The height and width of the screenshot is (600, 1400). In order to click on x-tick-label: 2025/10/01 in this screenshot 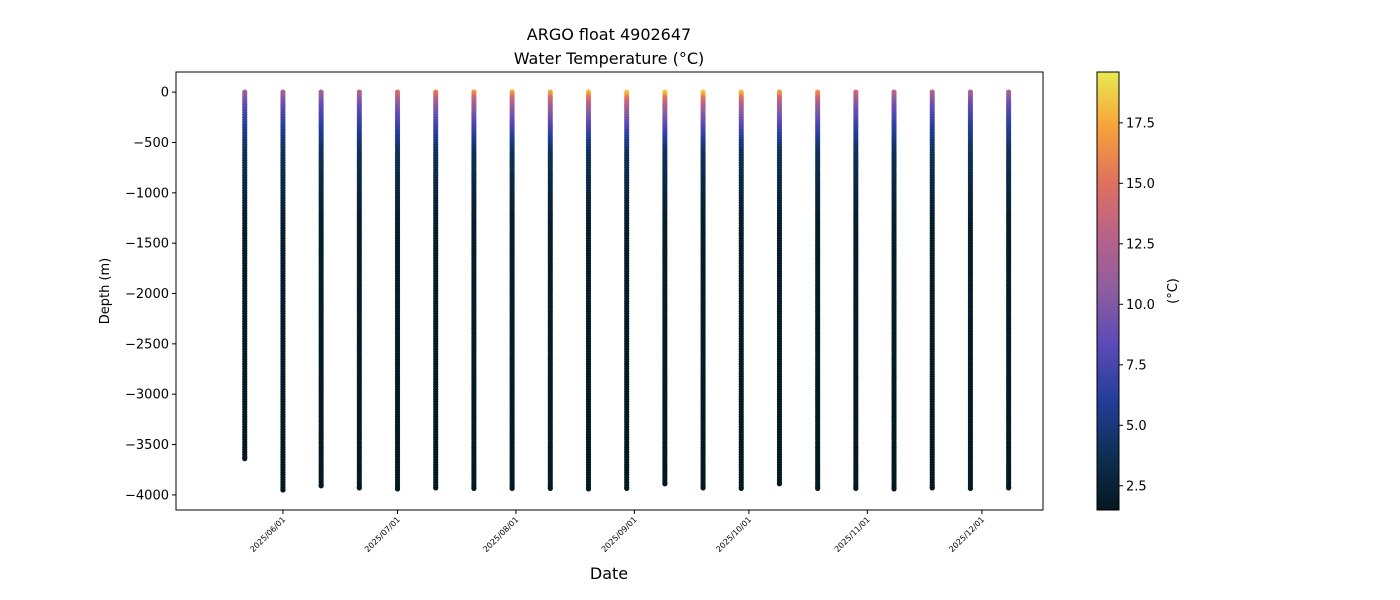, I will do `click(733, 534)`.